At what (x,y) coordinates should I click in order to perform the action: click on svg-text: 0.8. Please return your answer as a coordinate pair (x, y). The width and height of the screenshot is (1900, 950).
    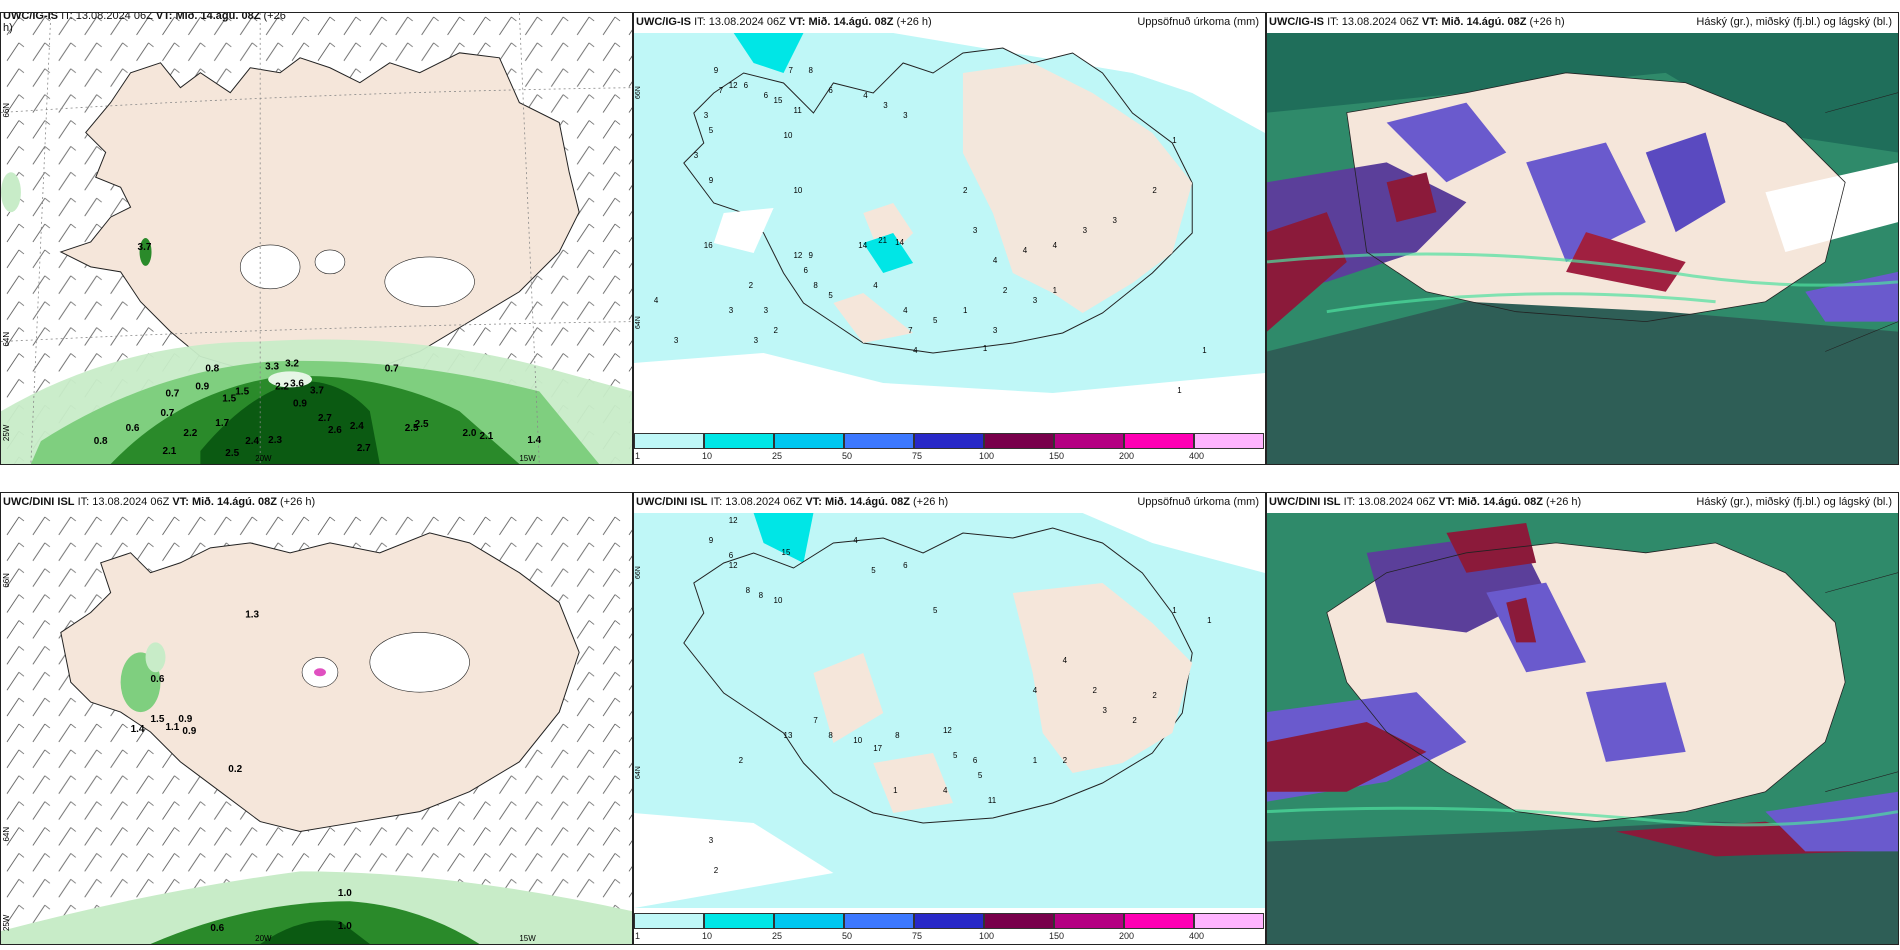
    Looking at the image, I should click on (101, 441).